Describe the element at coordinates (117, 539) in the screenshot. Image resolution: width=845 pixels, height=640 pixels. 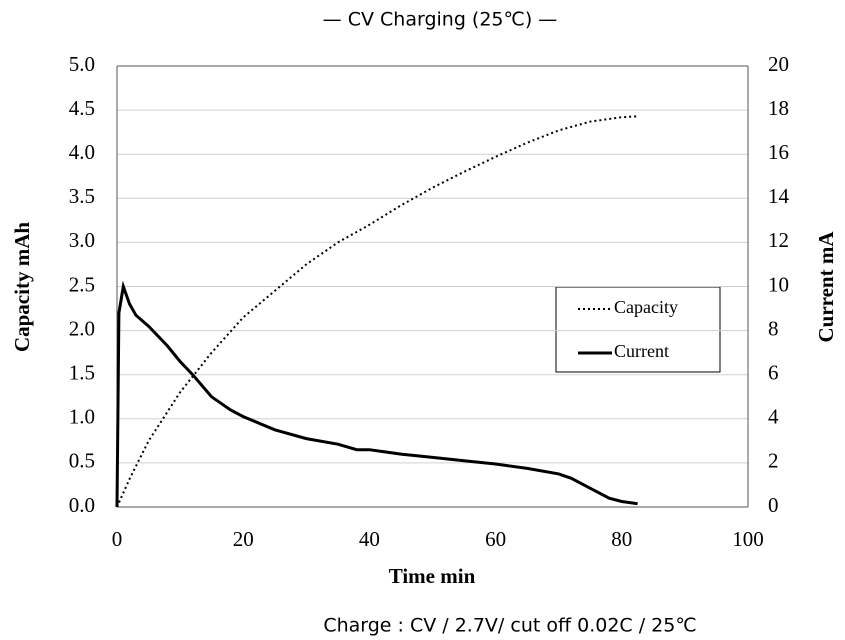
I see `x-tick-label: 0` at that location.